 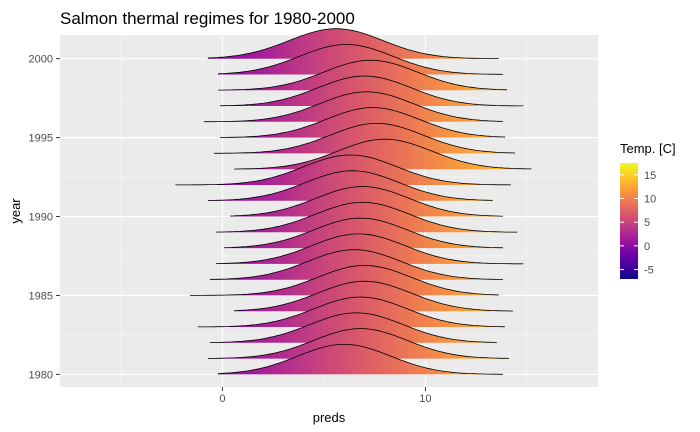 I want to click on ridge-area-1996, so click(x=353, y=106).